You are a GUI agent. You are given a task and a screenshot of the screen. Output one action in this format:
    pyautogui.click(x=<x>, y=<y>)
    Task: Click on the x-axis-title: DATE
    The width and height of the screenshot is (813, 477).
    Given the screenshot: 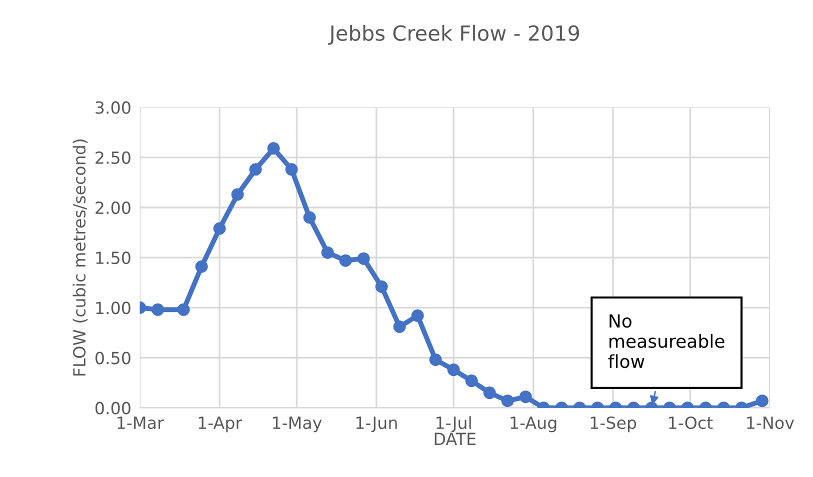 What is the action you would take?
    pyautogui.click(x=455, y=438)
    